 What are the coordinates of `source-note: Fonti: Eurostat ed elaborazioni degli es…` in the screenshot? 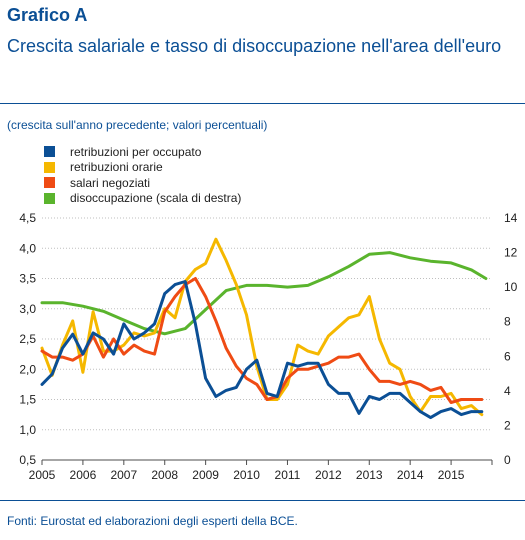 It's located at (152, 521).